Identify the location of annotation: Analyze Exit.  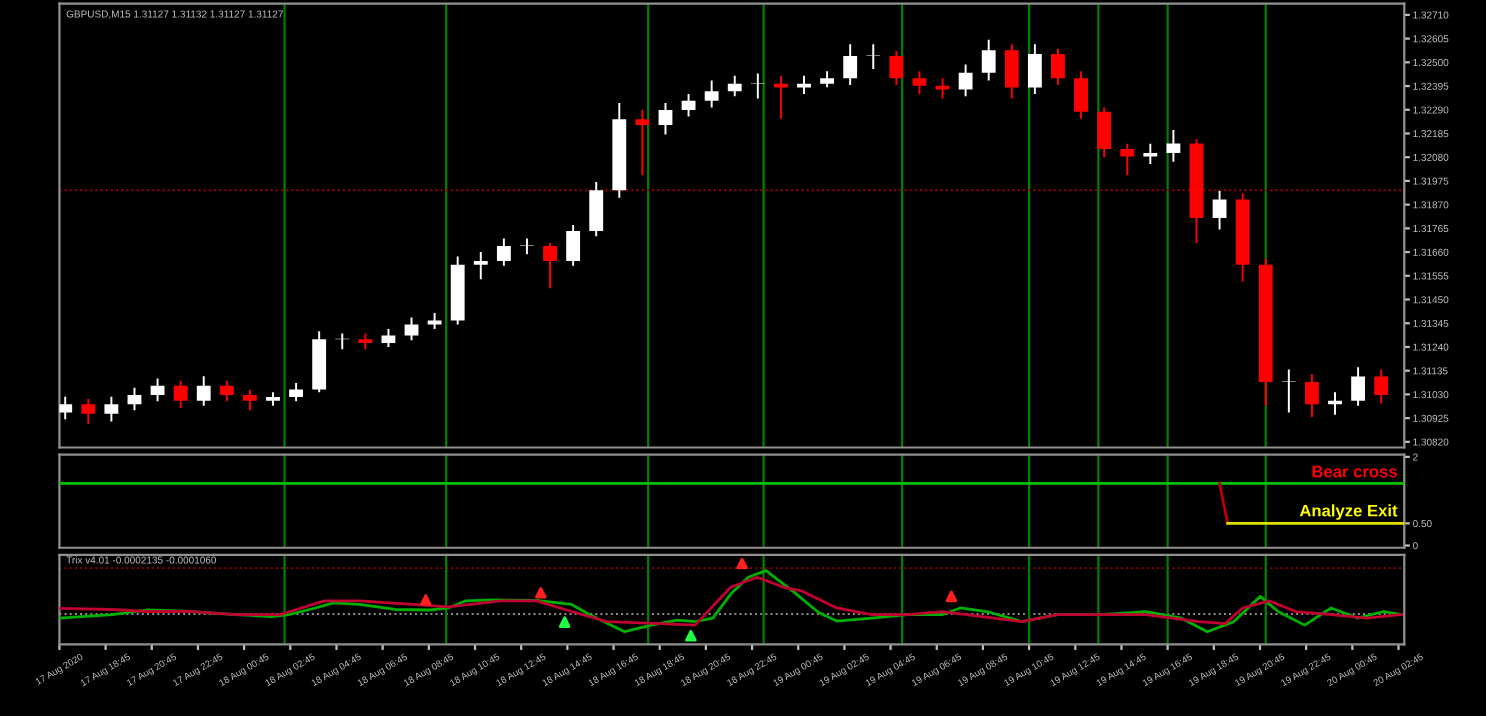
(1348, 512).